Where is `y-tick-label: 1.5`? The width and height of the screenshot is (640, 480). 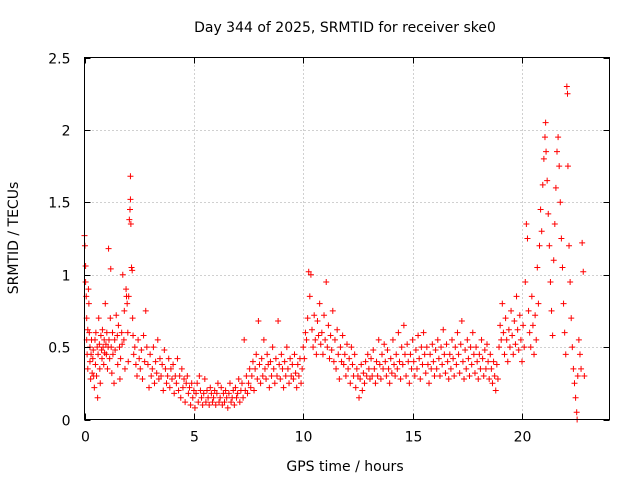 y-tick-label: 1.5 is located at coordinates (59, 204).